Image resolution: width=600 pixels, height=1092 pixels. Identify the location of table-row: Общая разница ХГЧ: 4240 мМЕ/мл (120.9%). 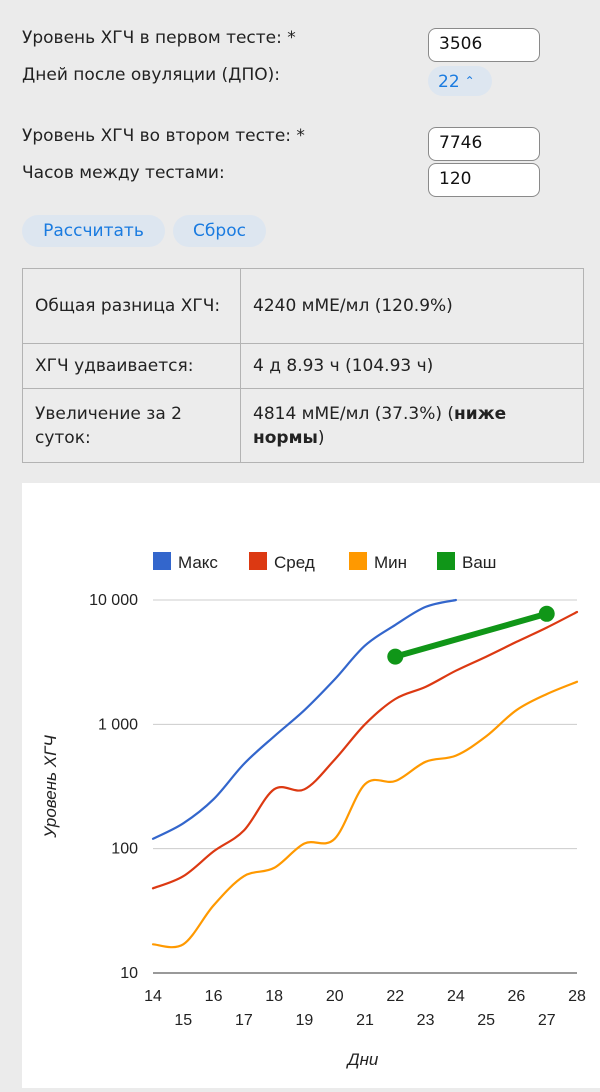
(303, 306).